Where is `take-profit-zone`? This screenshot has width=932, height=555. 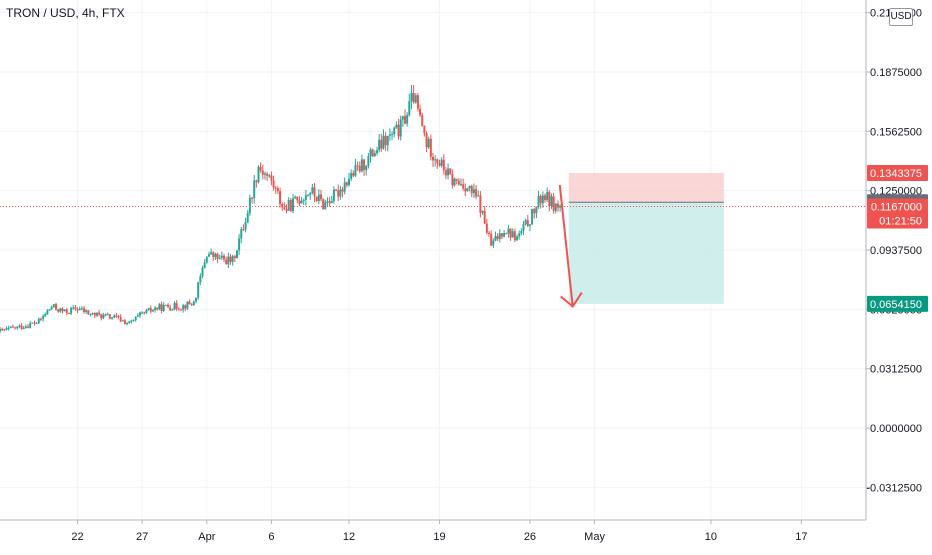 take-profit-zone is located at coordinates (646, 253).